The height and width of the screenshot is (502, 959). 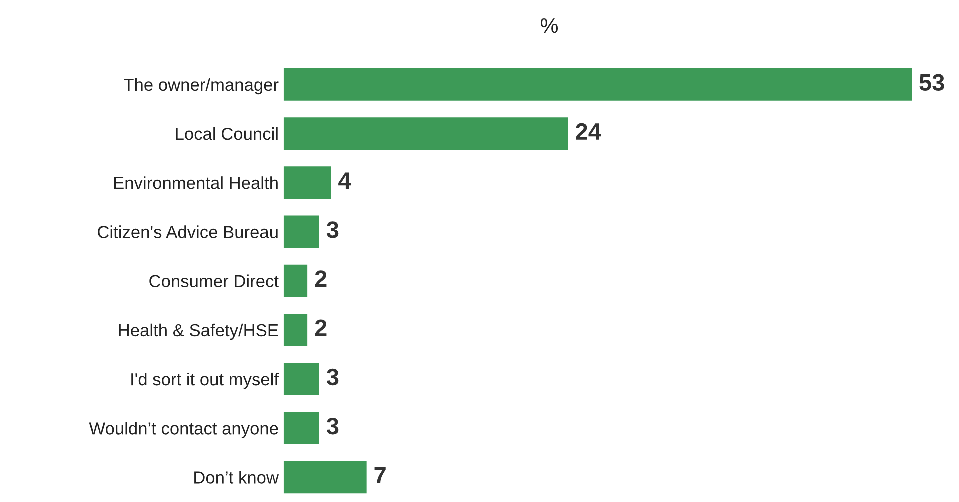 What do you see at coordinates (196, 183) in the screenshot?
I see `y-tick-label: Environmental Health` at bounding box center [196, 183].